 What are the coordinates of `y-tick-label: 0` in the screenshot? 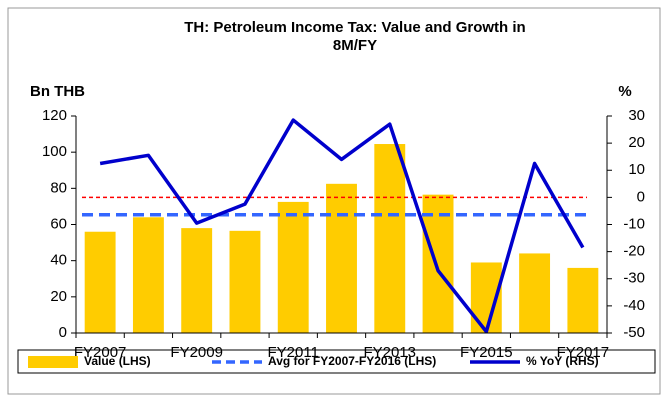 It's located at (63, 332).